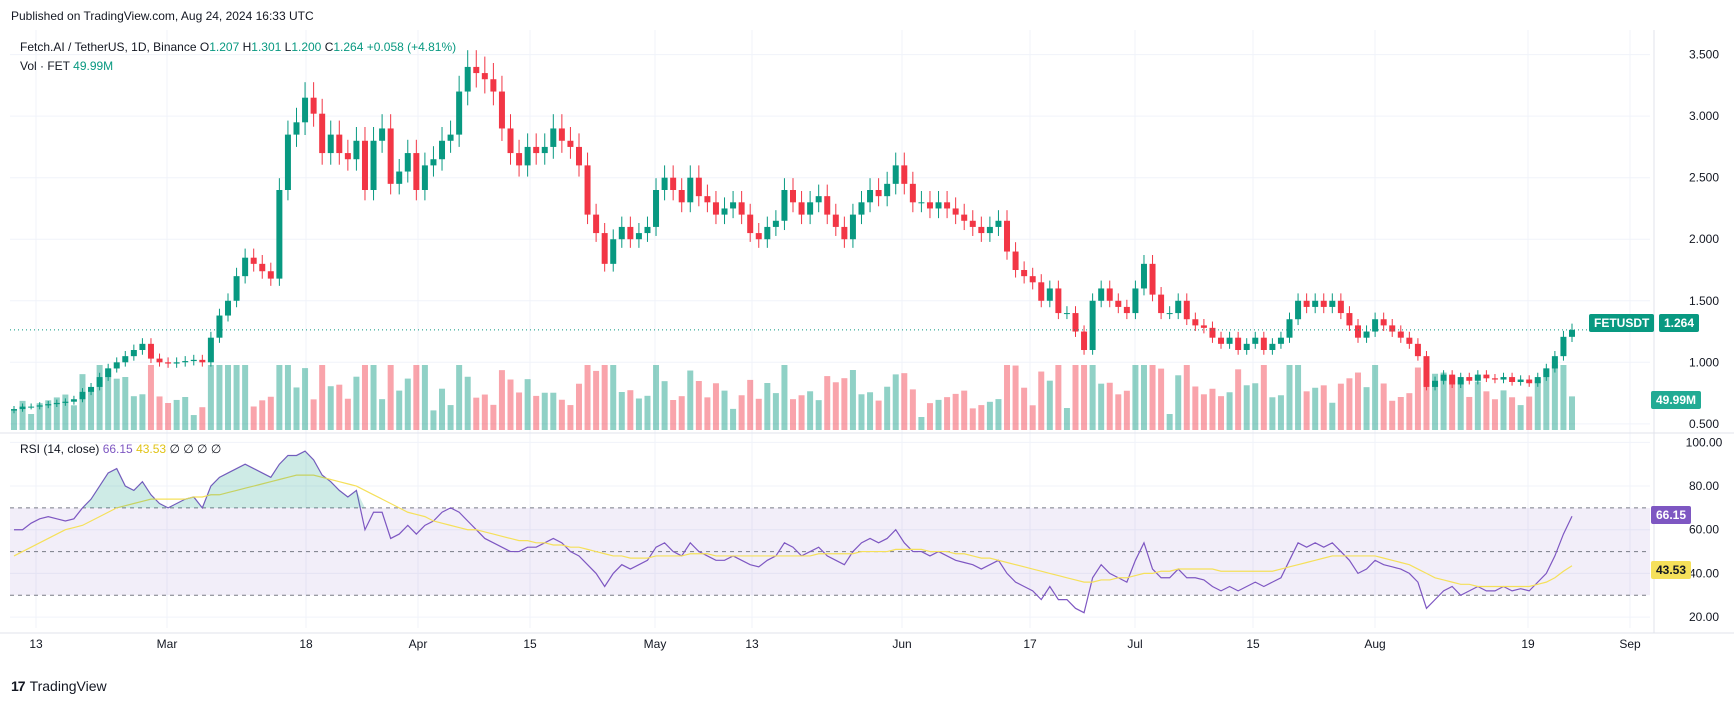  Describe the element at coordinates (60, 449) in the screenshot. I see `rsi-label: RSI (14, close)` at that location.